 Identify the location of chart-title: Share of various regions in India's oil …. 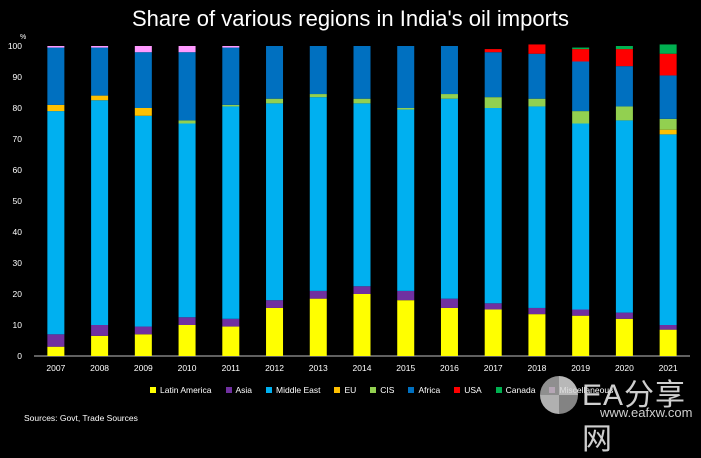
(350, 18).